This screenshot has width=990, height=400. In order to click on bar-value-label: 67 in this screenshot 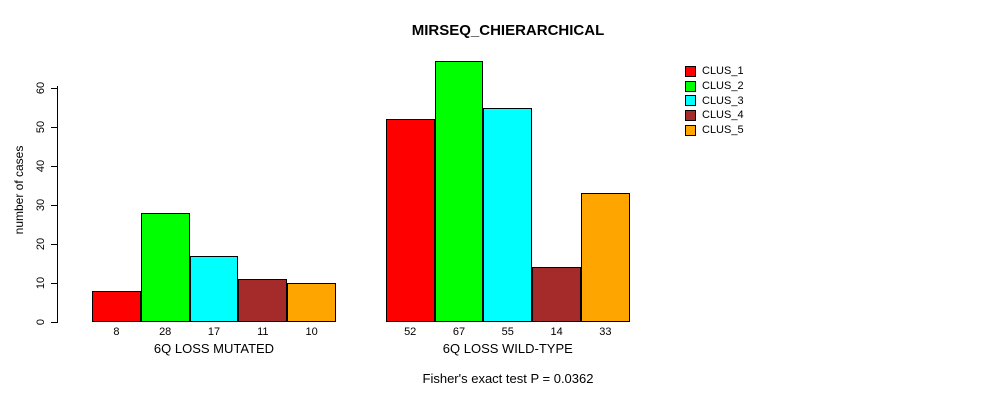, I will do `click(459, 332)`.